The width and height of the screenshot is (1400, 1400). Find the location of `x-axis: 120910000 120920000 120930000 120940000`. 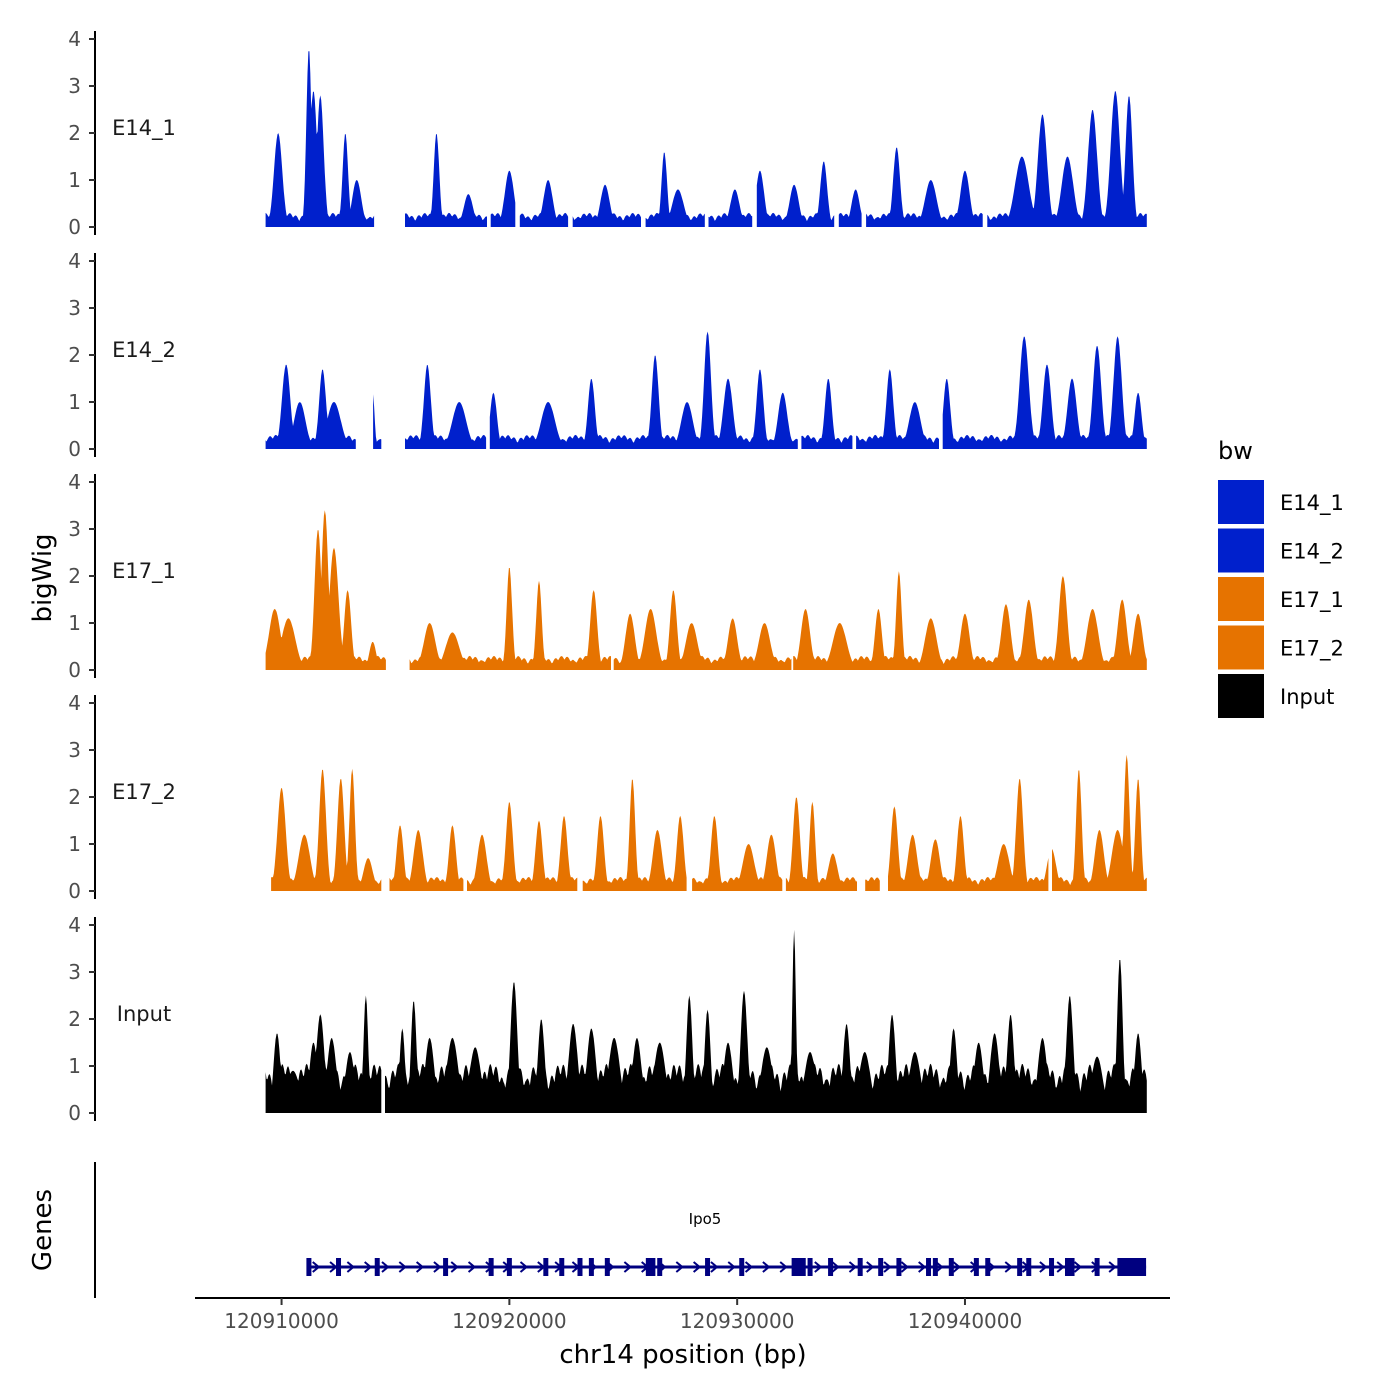

x-axis: 120910000 120920000 120930000 120940000 is located at coordinates (682, 1315).